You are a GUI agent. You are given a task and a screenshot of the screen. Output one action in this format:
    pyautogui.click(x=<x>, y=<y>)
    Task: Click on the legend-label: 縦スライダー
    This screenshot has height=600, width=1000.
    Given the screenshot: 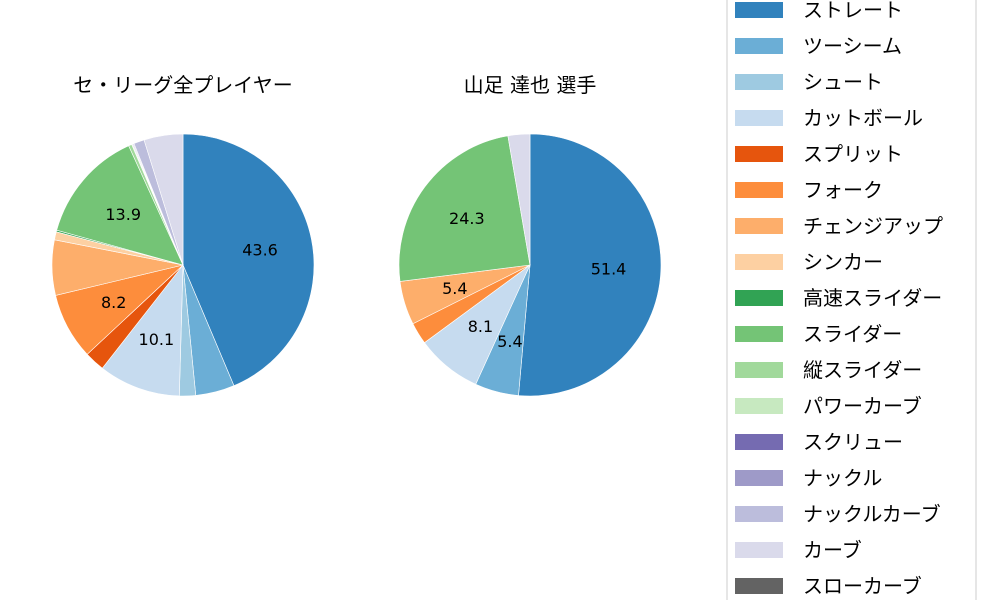 What is the action you would take?
    pyautogui.click(x=862, y=370)
    